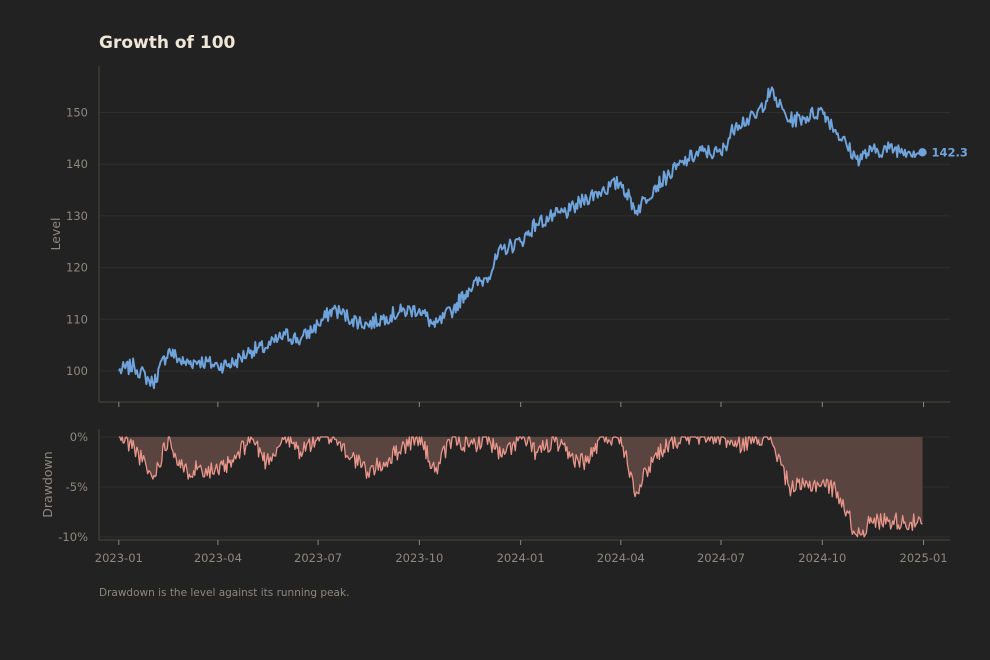  Describe the element at coordinates (949, 152) in the screenshot. I see `end-value-label: 142.3` at that location.